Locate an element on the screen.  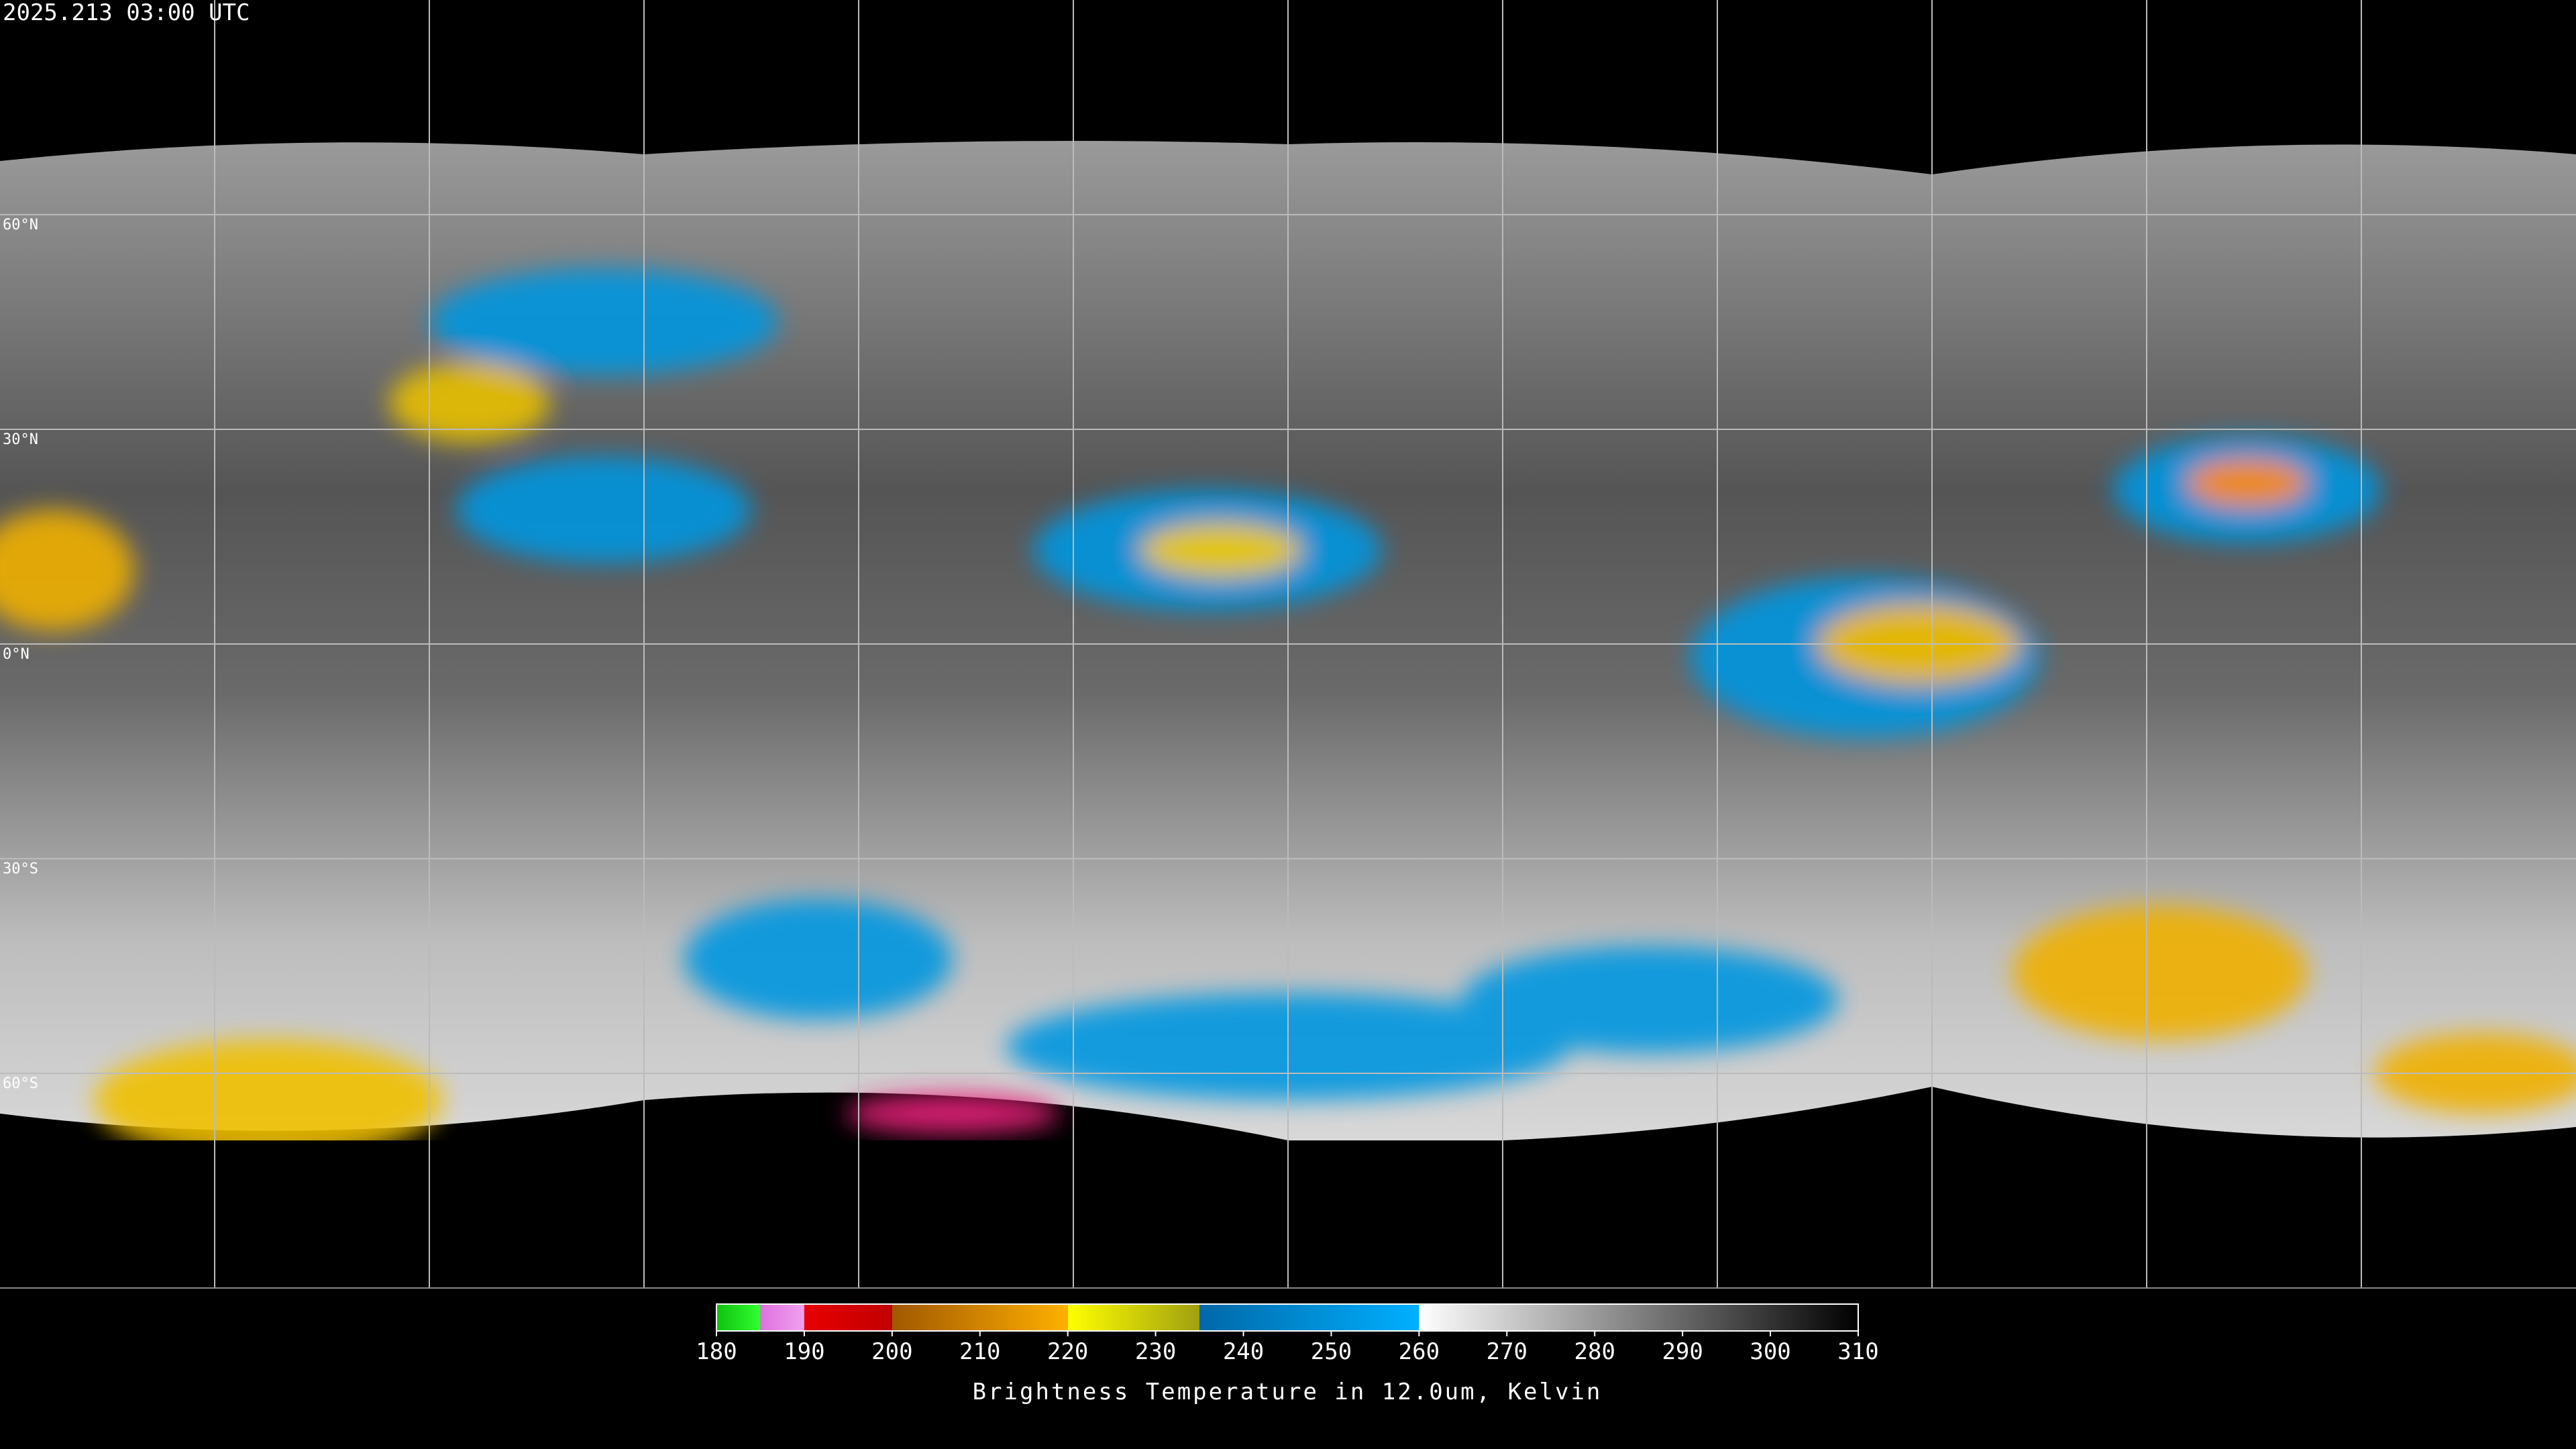
colorbar-tick-label: 290 is located at coordinates (1682, 1351).